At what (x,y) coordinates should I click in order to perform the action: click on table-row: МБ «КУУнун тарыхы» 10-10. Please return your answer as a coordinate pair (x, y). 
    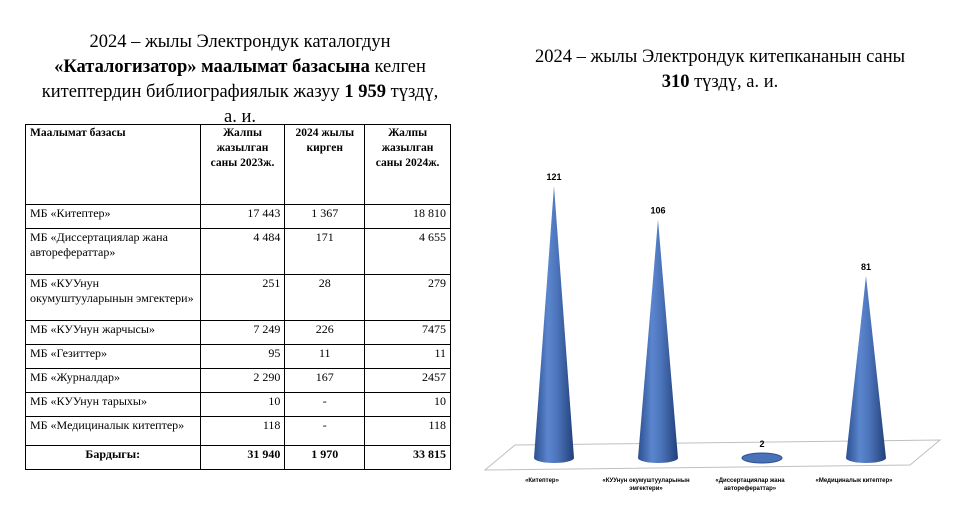
    Looking at the image, I should click on (238, 404).